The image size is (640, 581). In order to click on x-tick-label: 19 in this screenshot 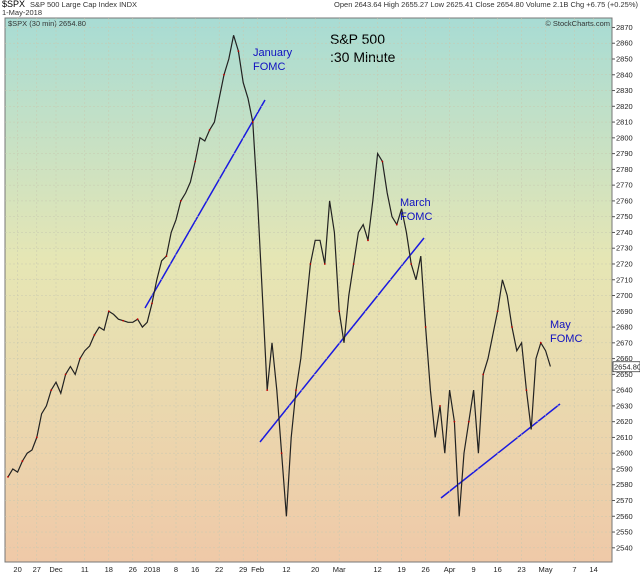, I will do `click(401, 569)`.